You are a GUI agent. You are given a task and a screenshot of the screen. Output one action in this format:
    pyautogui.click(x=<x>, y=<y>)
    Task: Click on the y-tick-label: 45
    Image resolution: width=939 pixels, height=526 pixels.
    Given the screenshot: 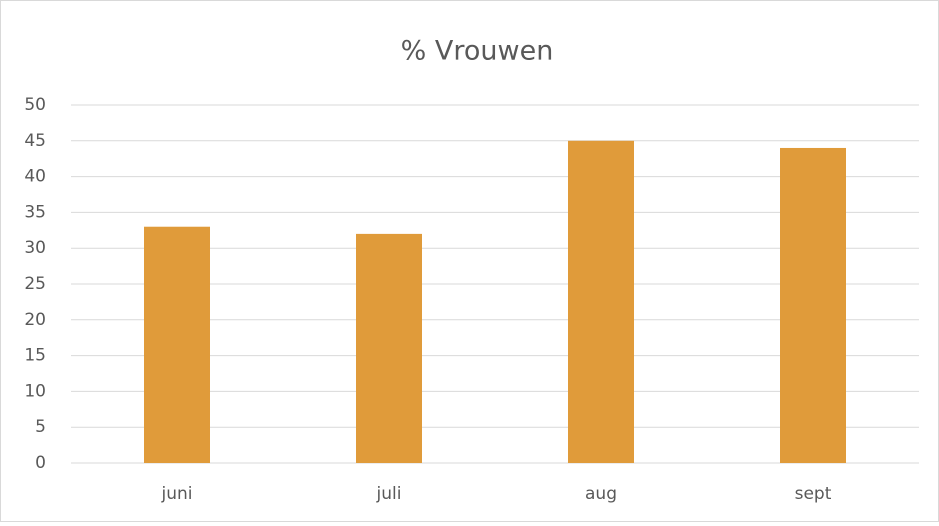 What is the action you would take?
    pyautogui.click(x=35, y=141)
    